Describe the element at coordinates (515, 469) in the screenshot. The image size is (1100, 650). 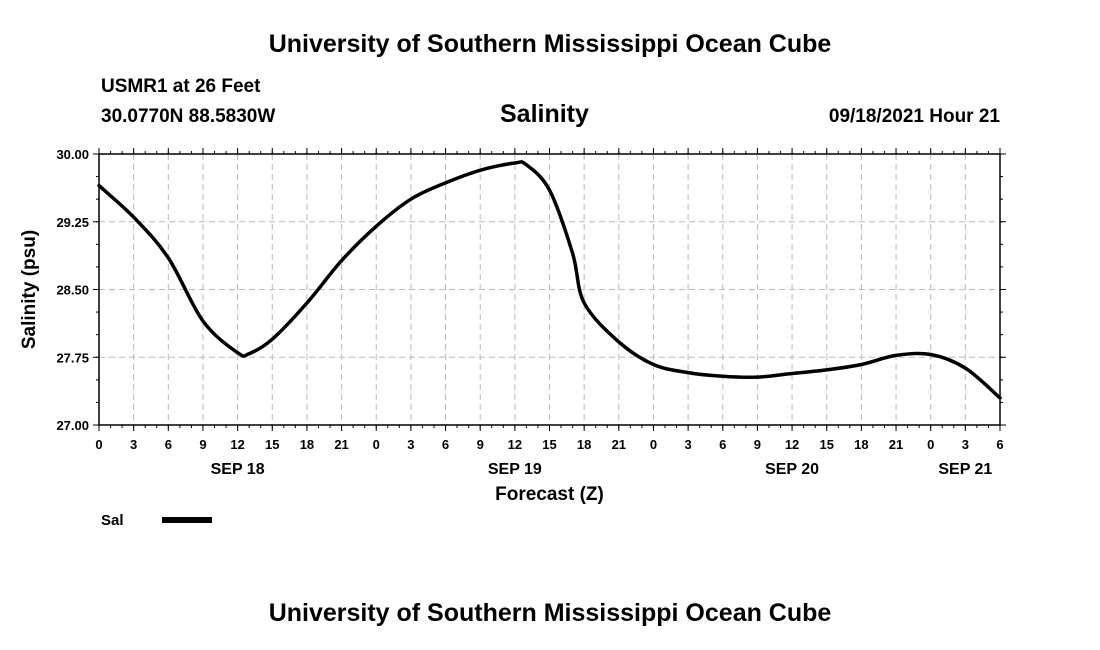
I see `date-label: SEP 19` at that location.